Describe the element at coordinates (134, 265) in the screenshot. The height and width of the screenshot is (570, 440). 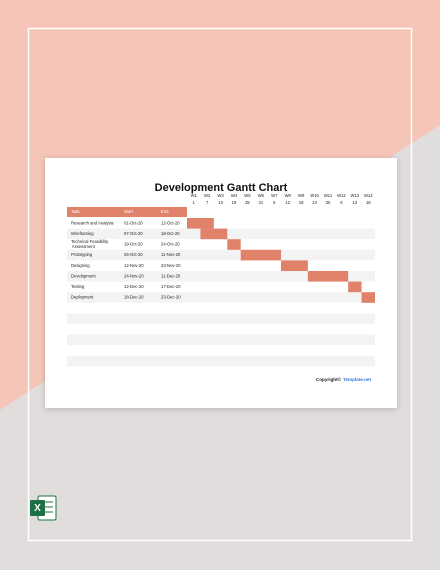
I see `task-start: 12-Nov-20` at that location.